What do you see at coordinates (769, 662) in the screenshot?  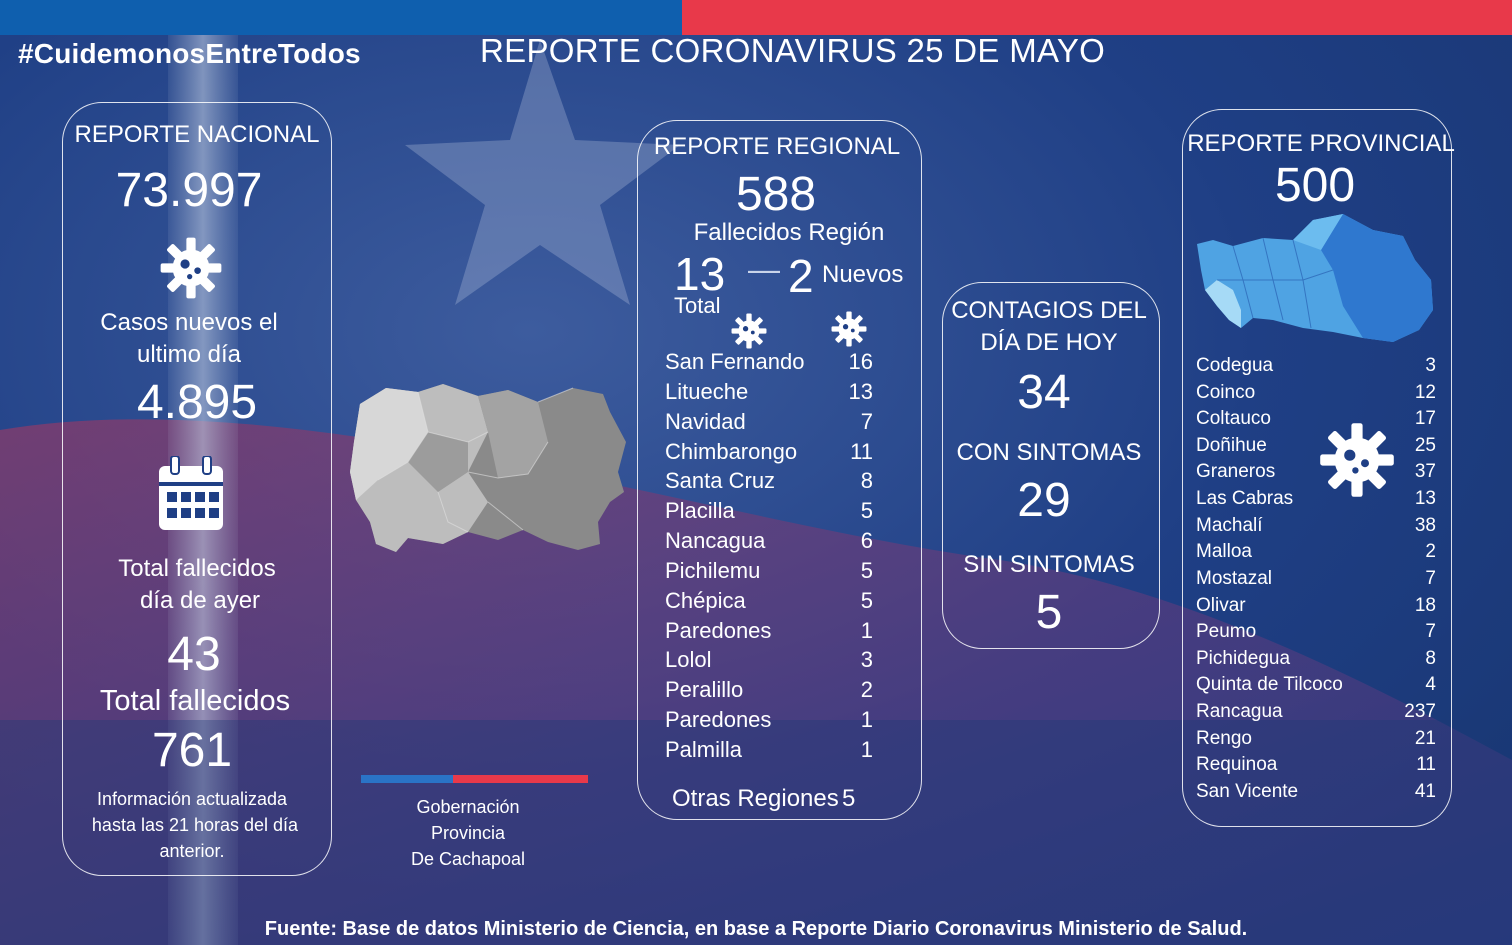 I see `list-item: Lolol 3` at bounding box center [769, 662].